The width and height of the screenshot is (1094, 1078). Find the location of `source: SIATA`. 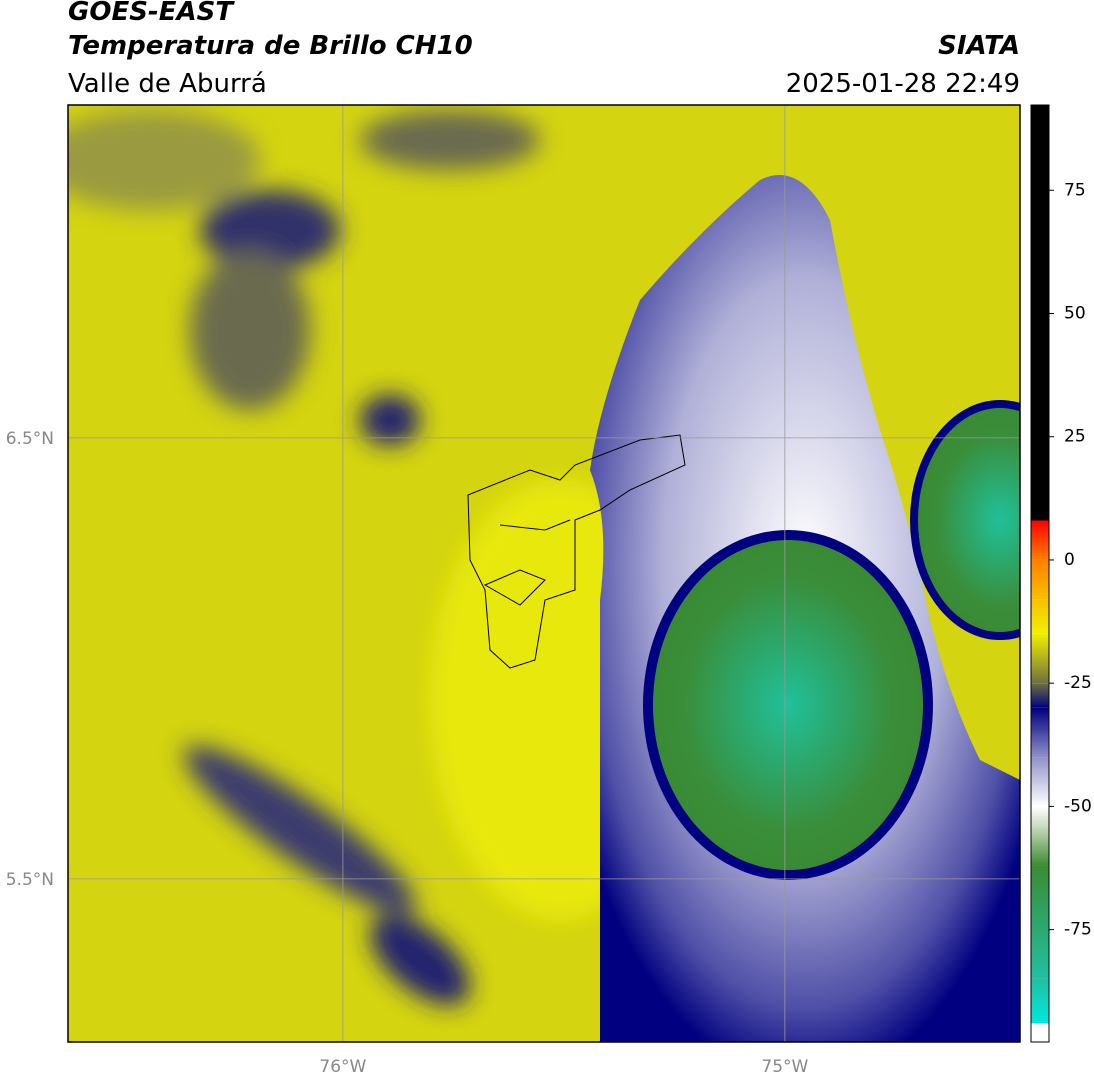

source: SIATA is located at coordinates (979, 46).